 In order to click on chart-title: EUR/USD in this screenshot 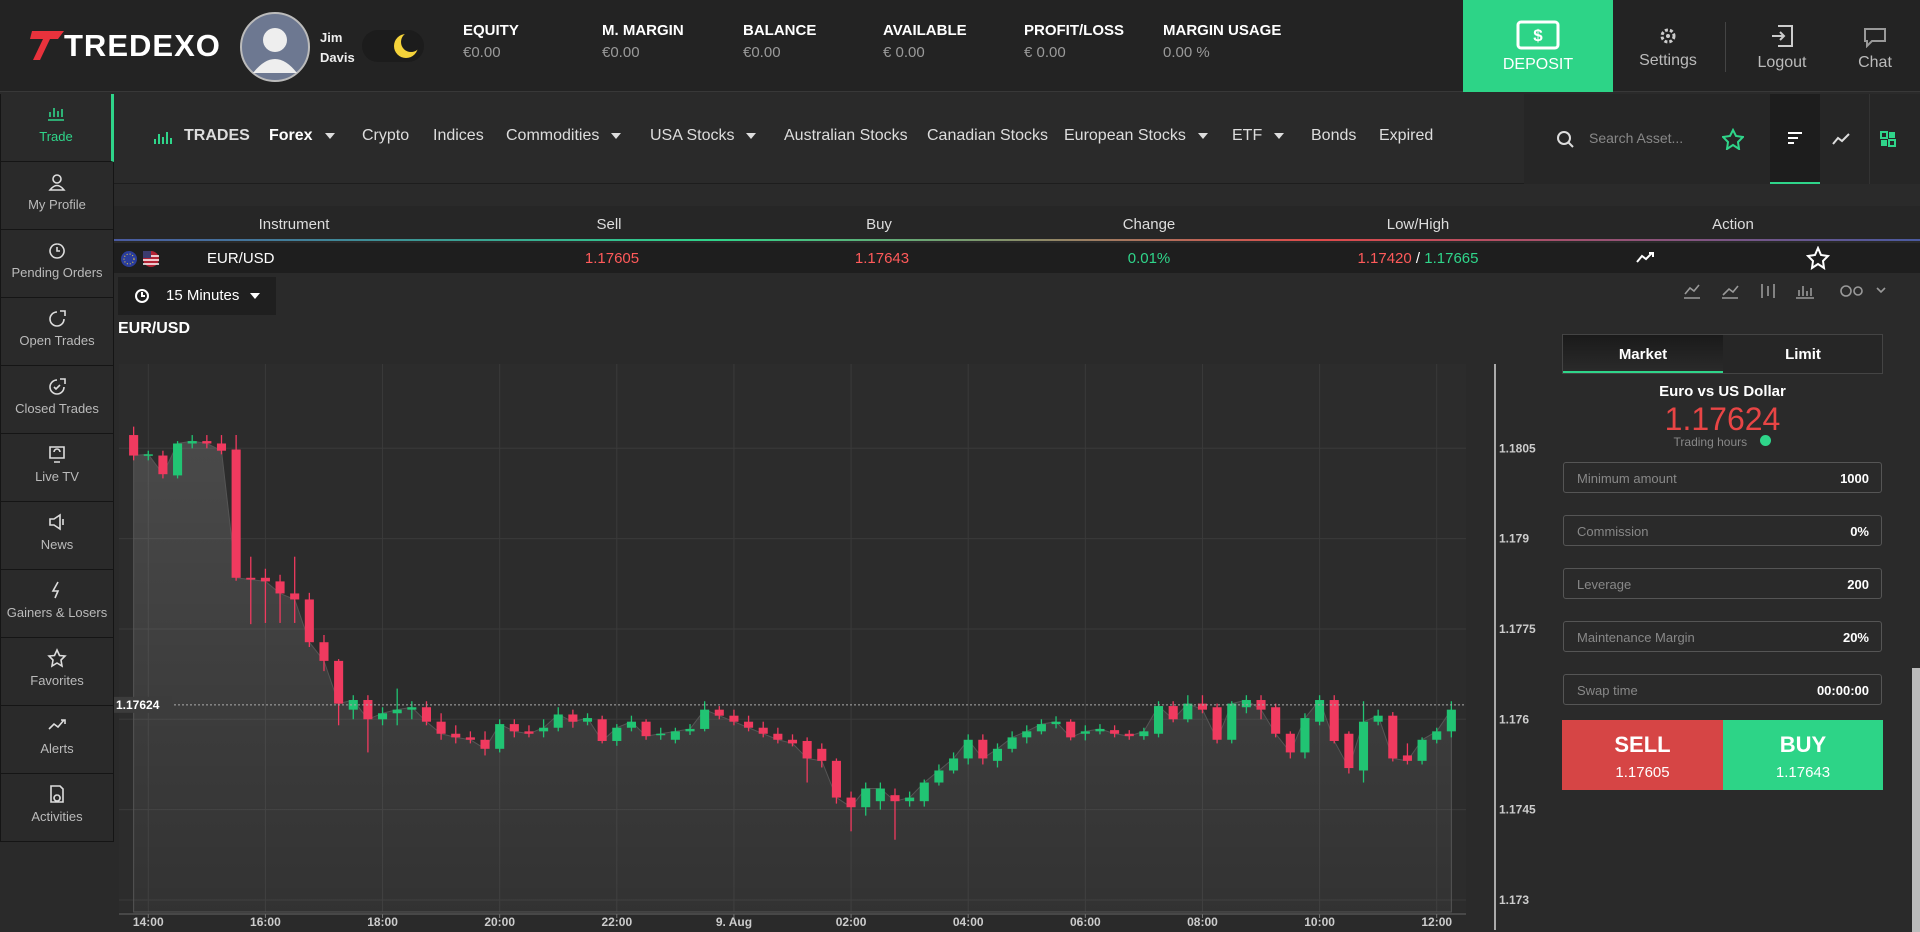, I will do `click(154, 328)`.